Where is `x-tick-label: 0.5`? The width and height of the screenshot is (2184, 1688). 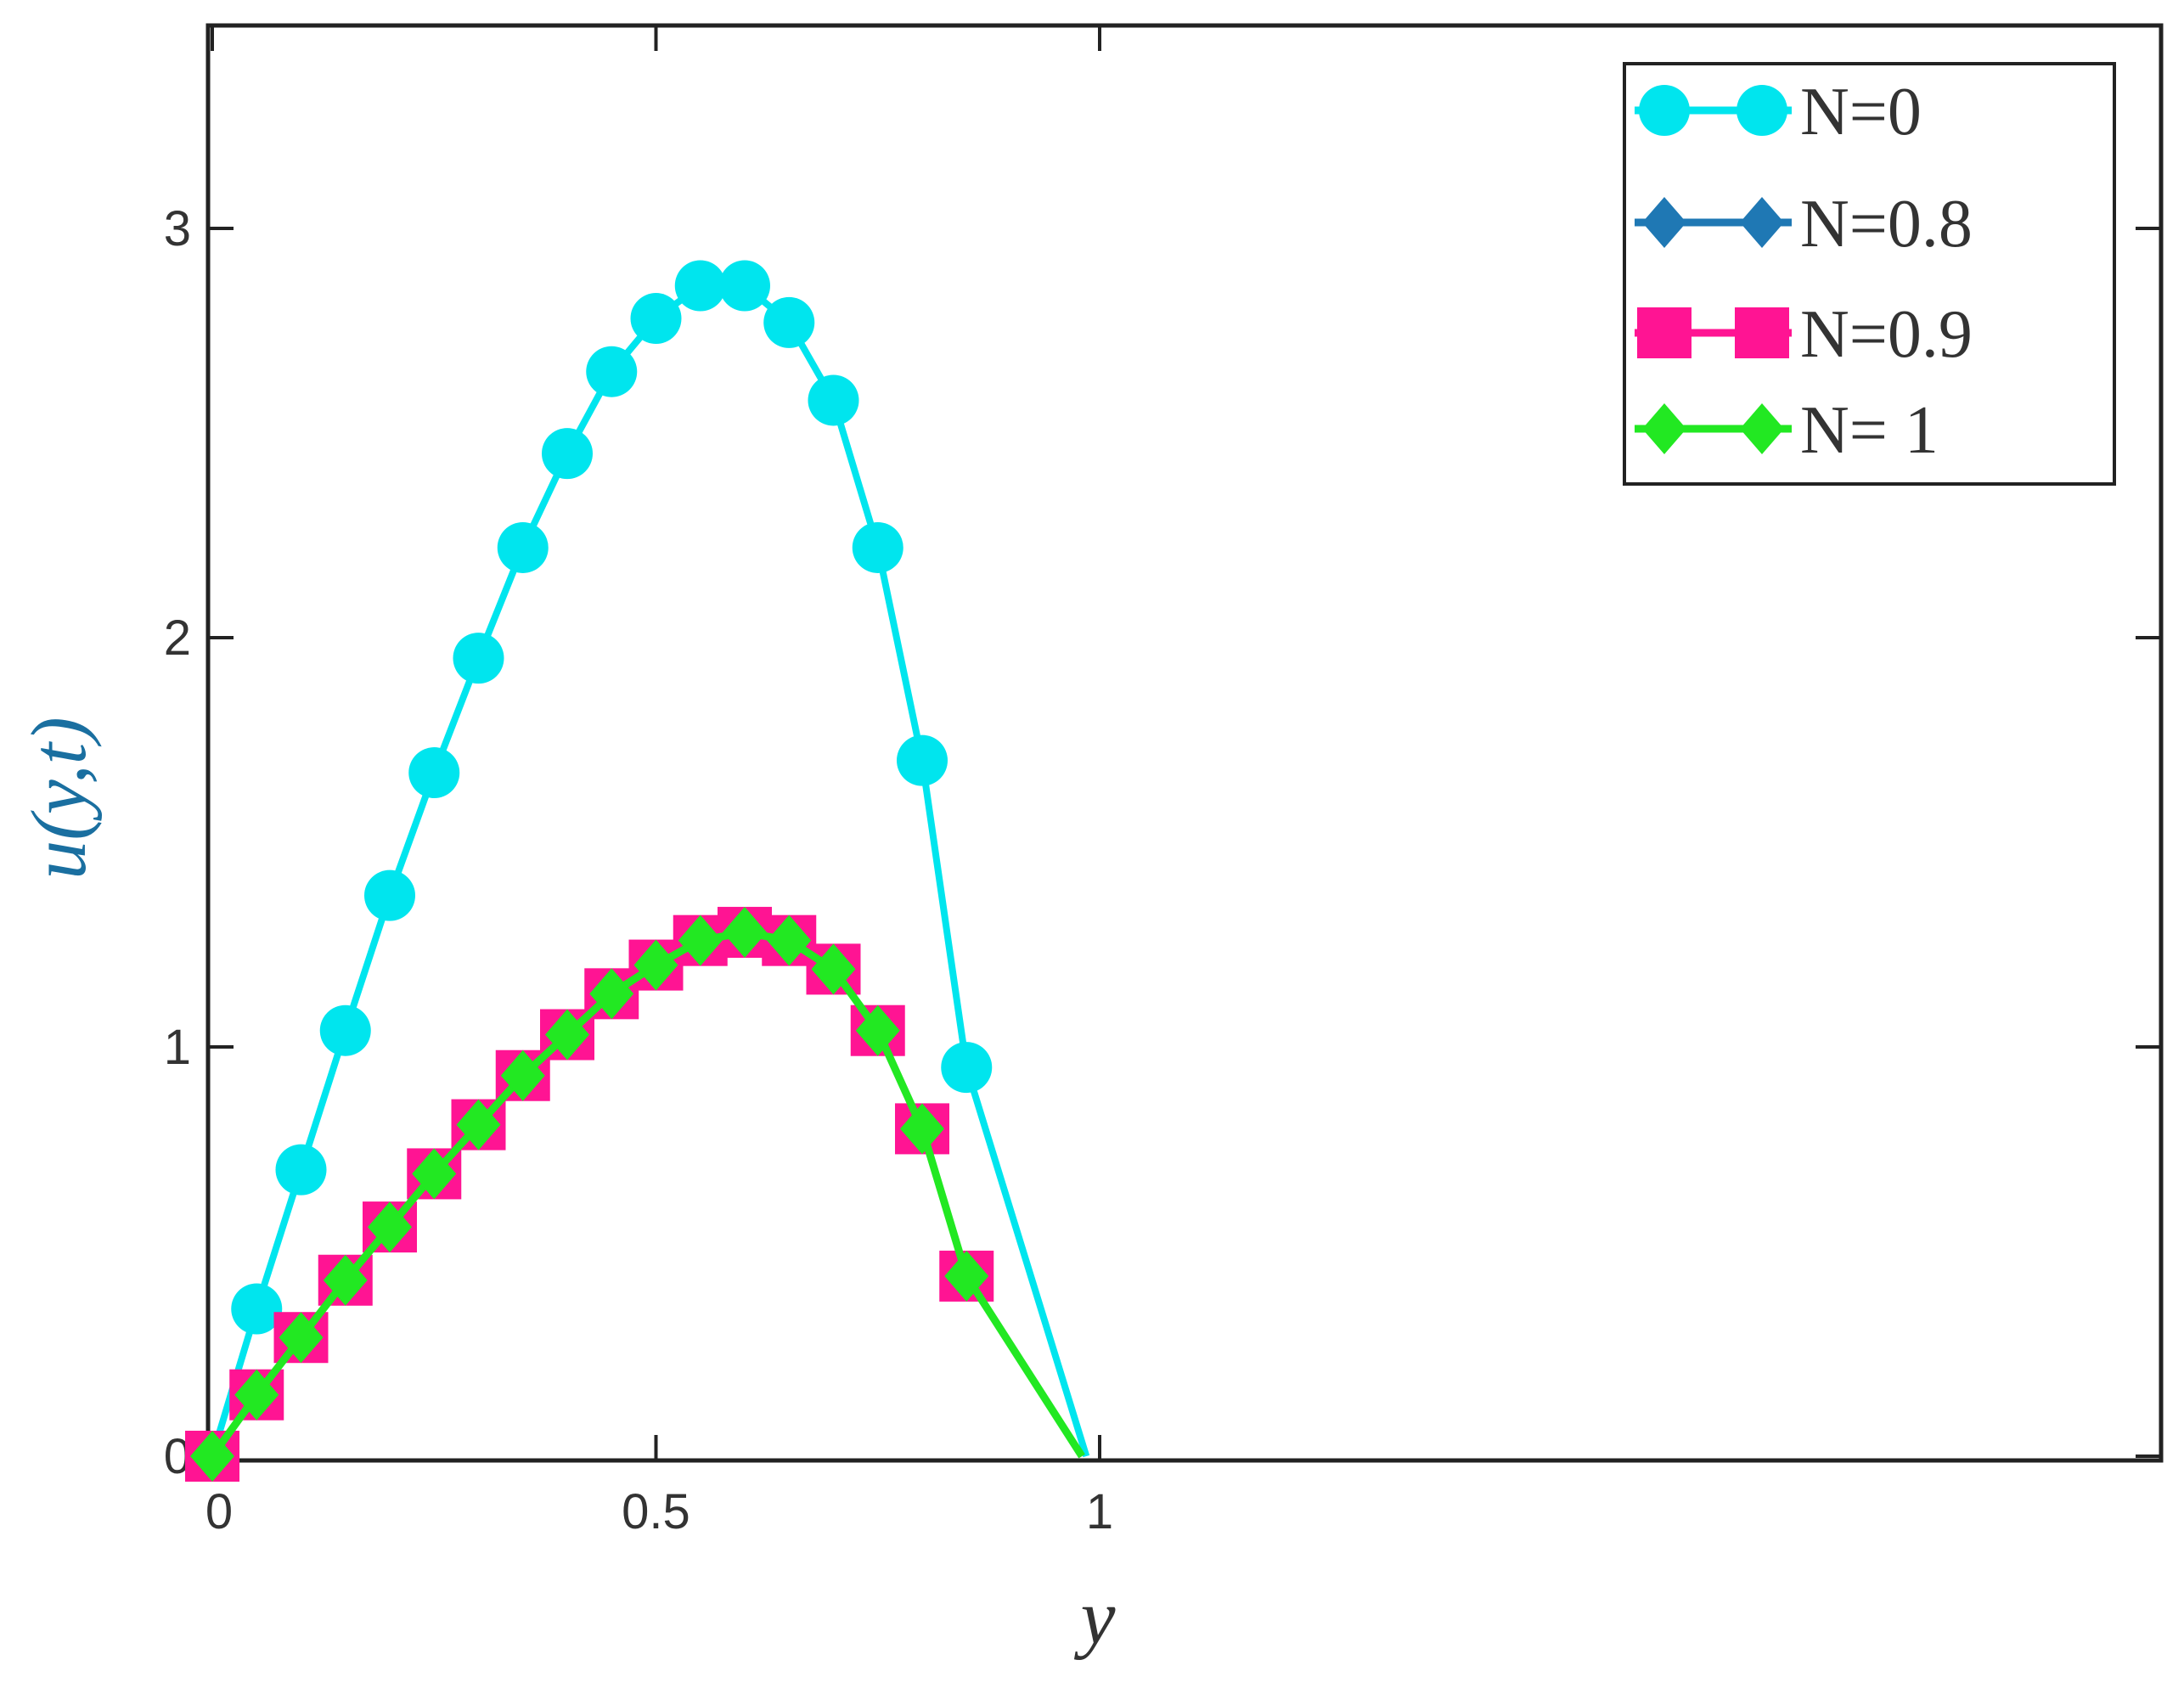 x-tick-label: 0.5 is located at coordinates (656, 1511).